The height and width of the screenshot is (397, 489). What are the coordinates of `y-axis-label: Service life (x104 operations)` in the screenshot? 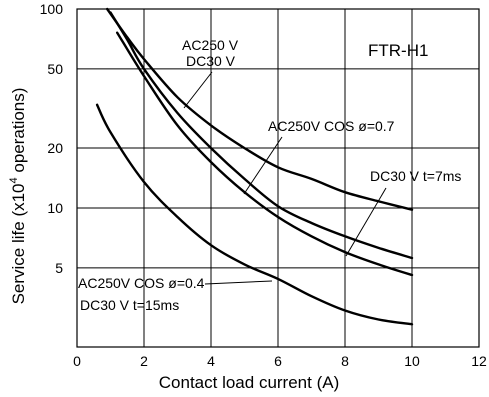 It's located at (18, 196).